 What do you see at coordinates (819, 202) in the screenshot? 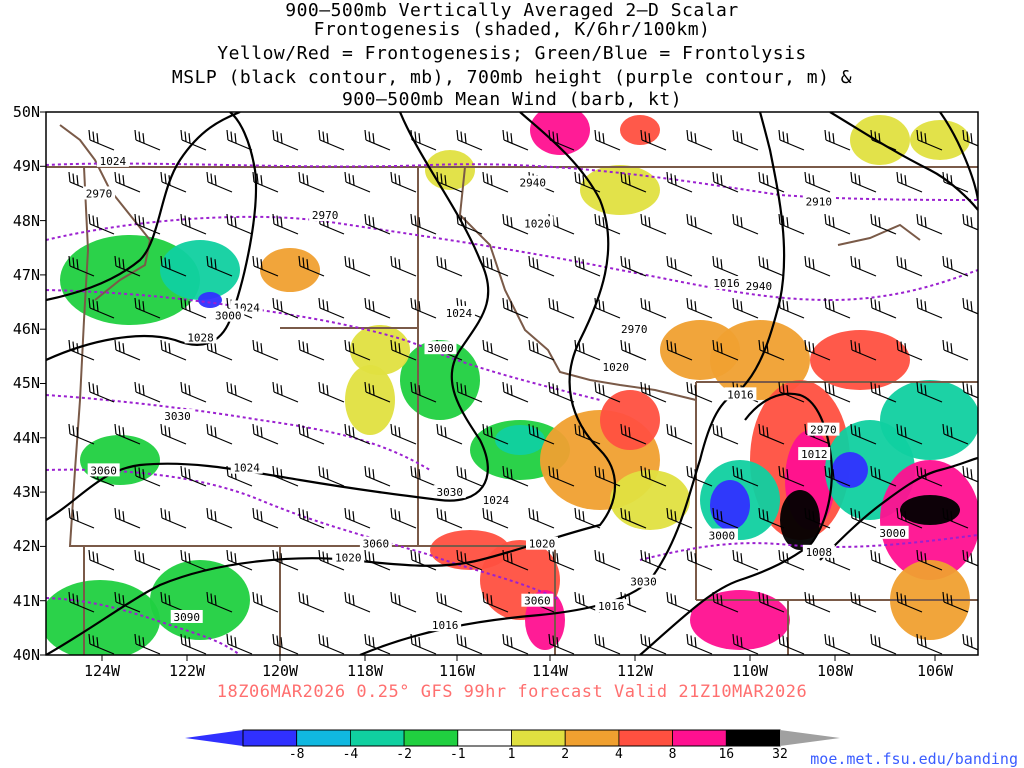
I see `height-label: 2910` at bounding box center [819, 202].